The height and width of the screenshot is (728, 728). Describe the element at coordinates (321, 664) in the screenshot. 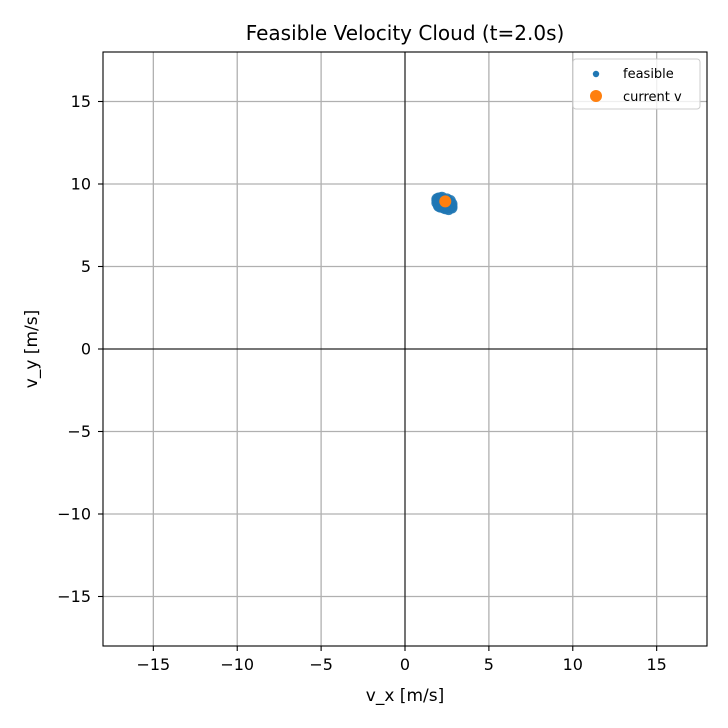

I see `x-tick-label: −5` at that location.